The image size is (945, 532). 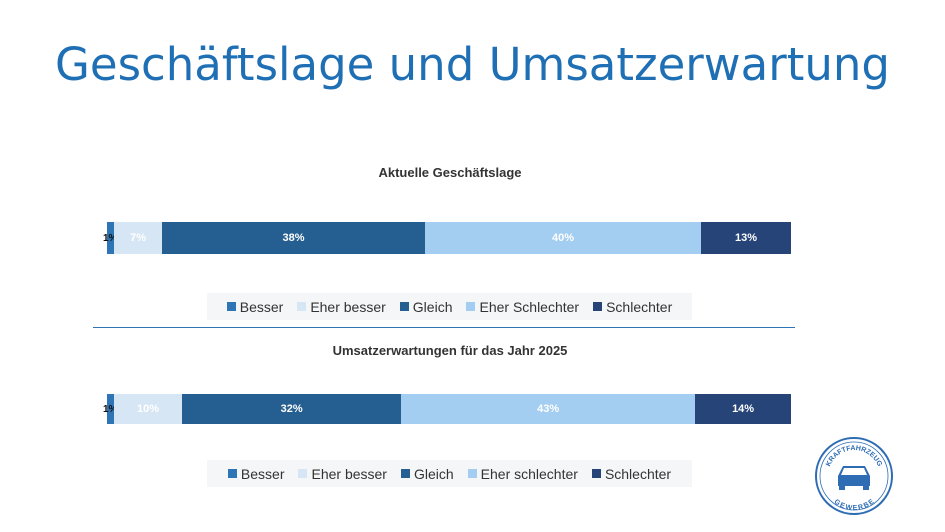 I want to click on legend-item: Eher schlechter, so click(x=522, y=473).